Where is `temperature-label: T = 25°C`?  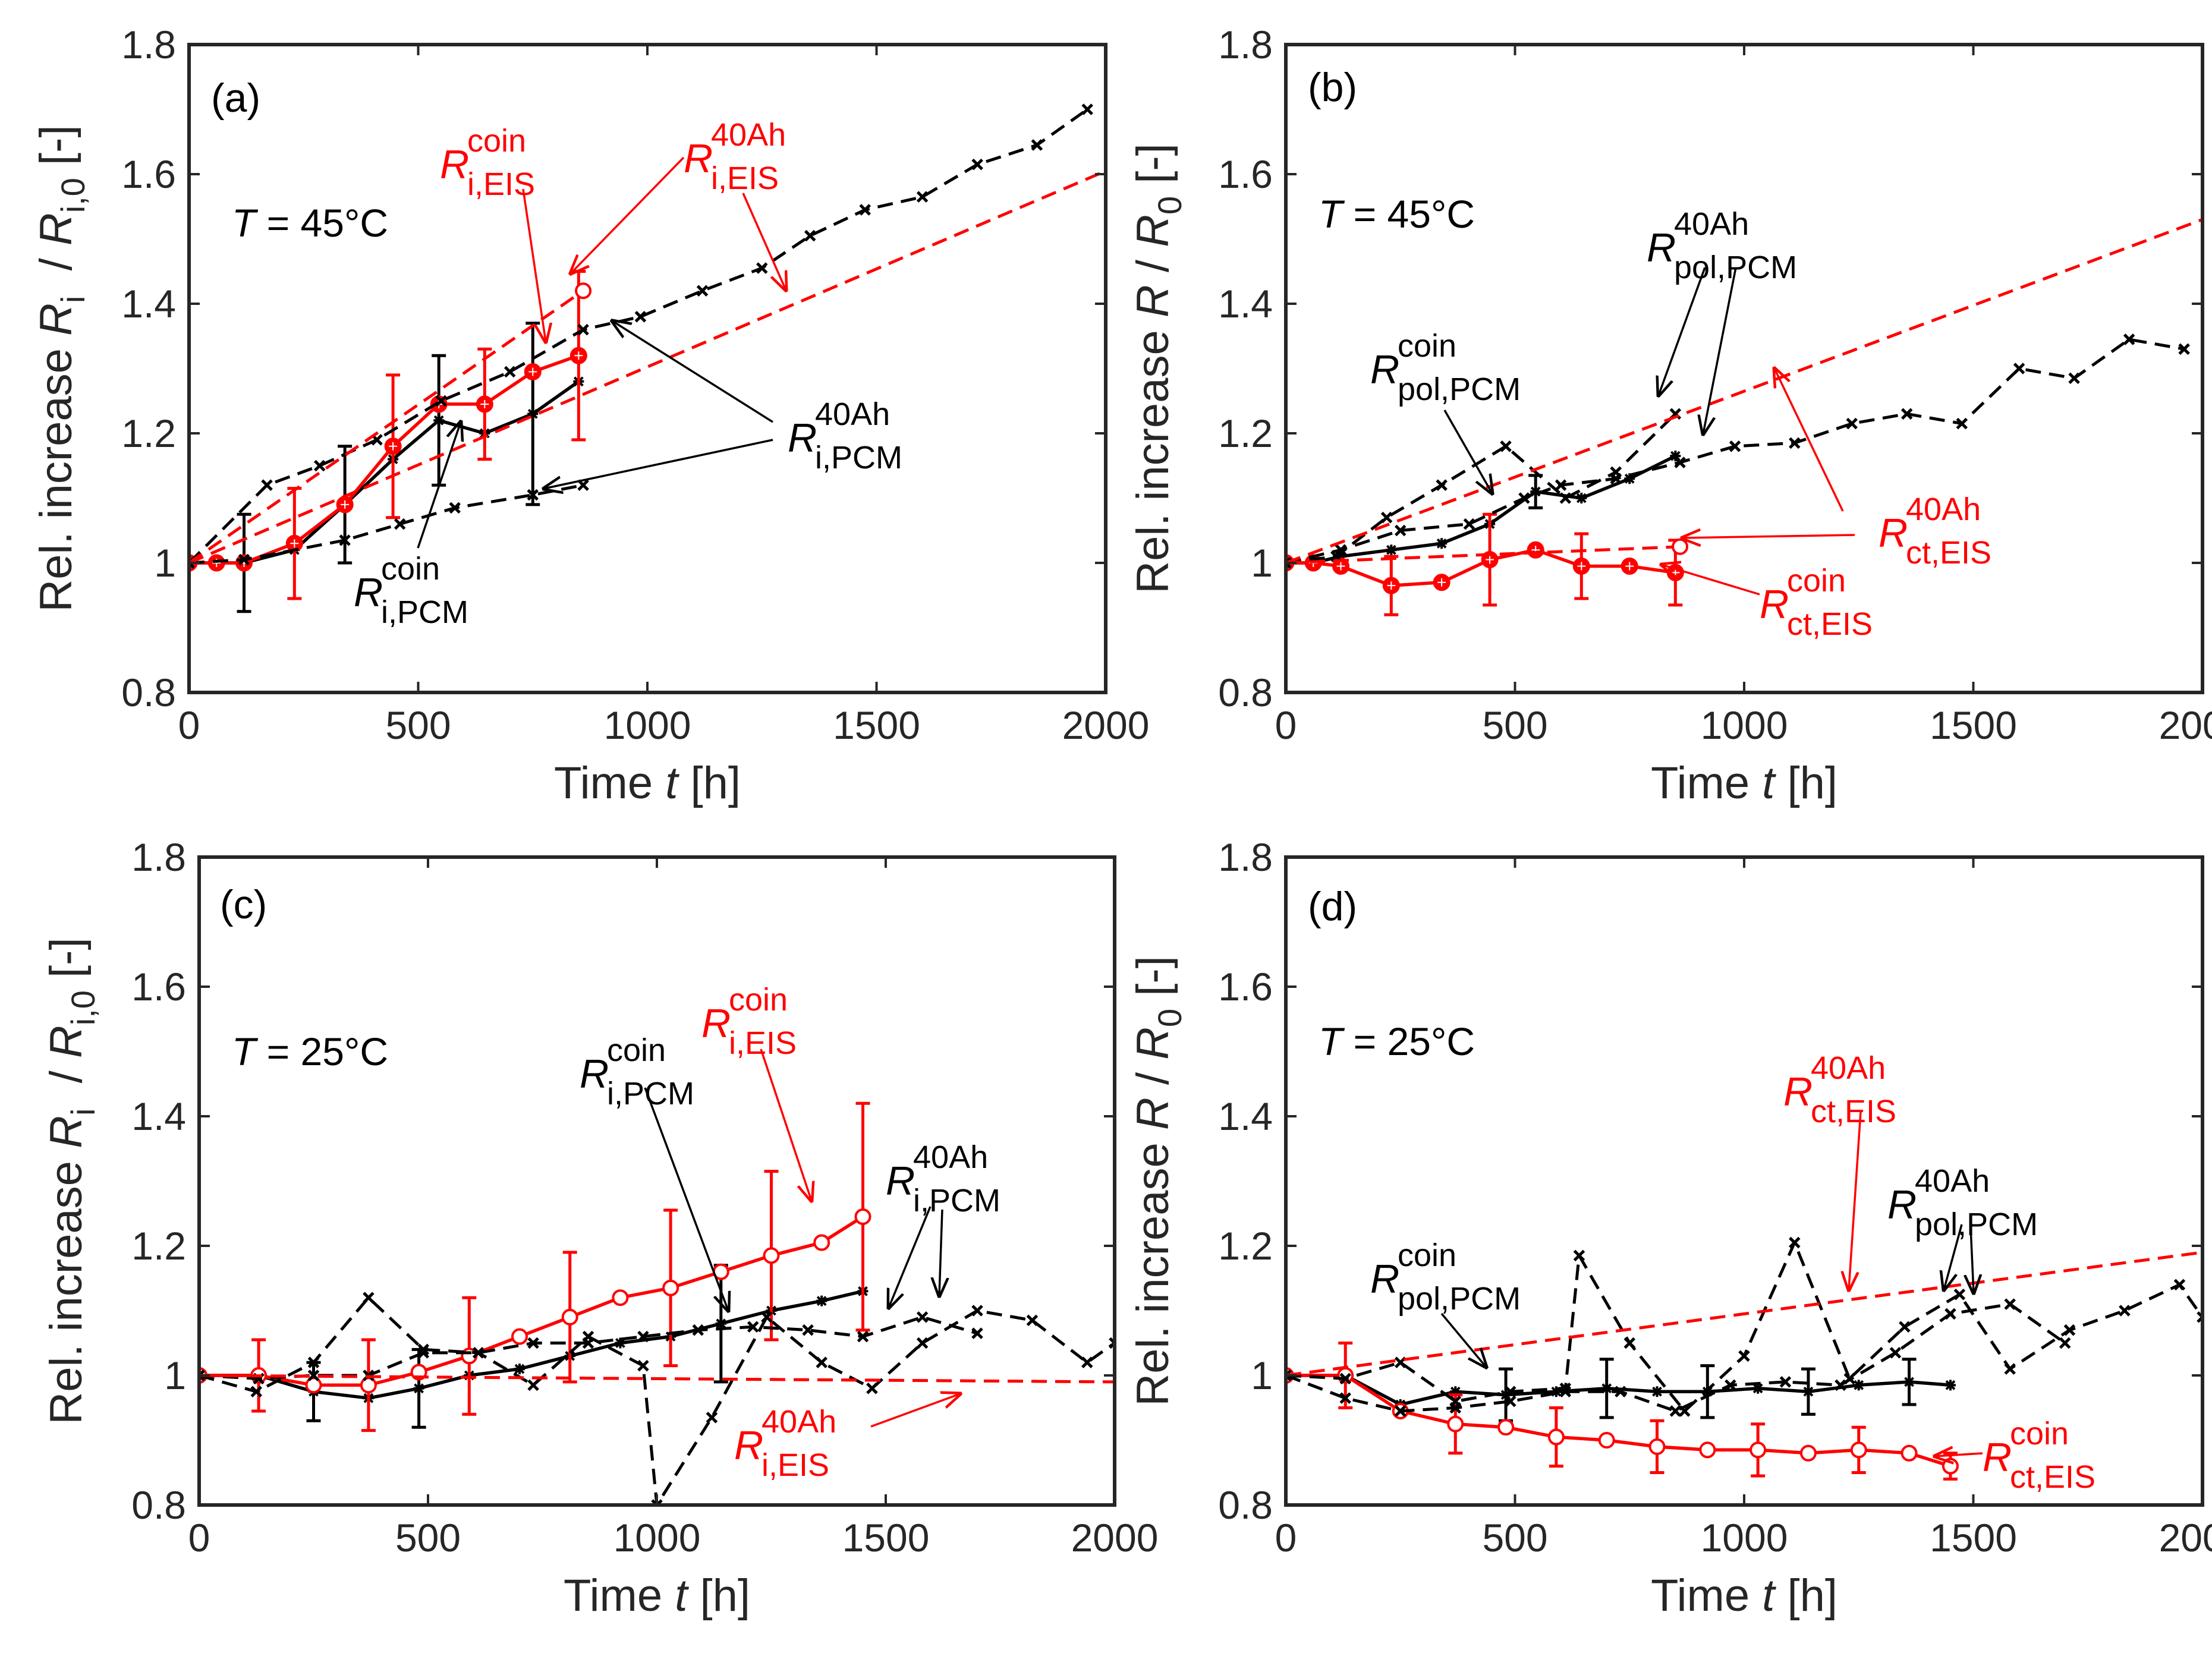
temperature-label: T = 25°C is located at coordinates (310, 1051).